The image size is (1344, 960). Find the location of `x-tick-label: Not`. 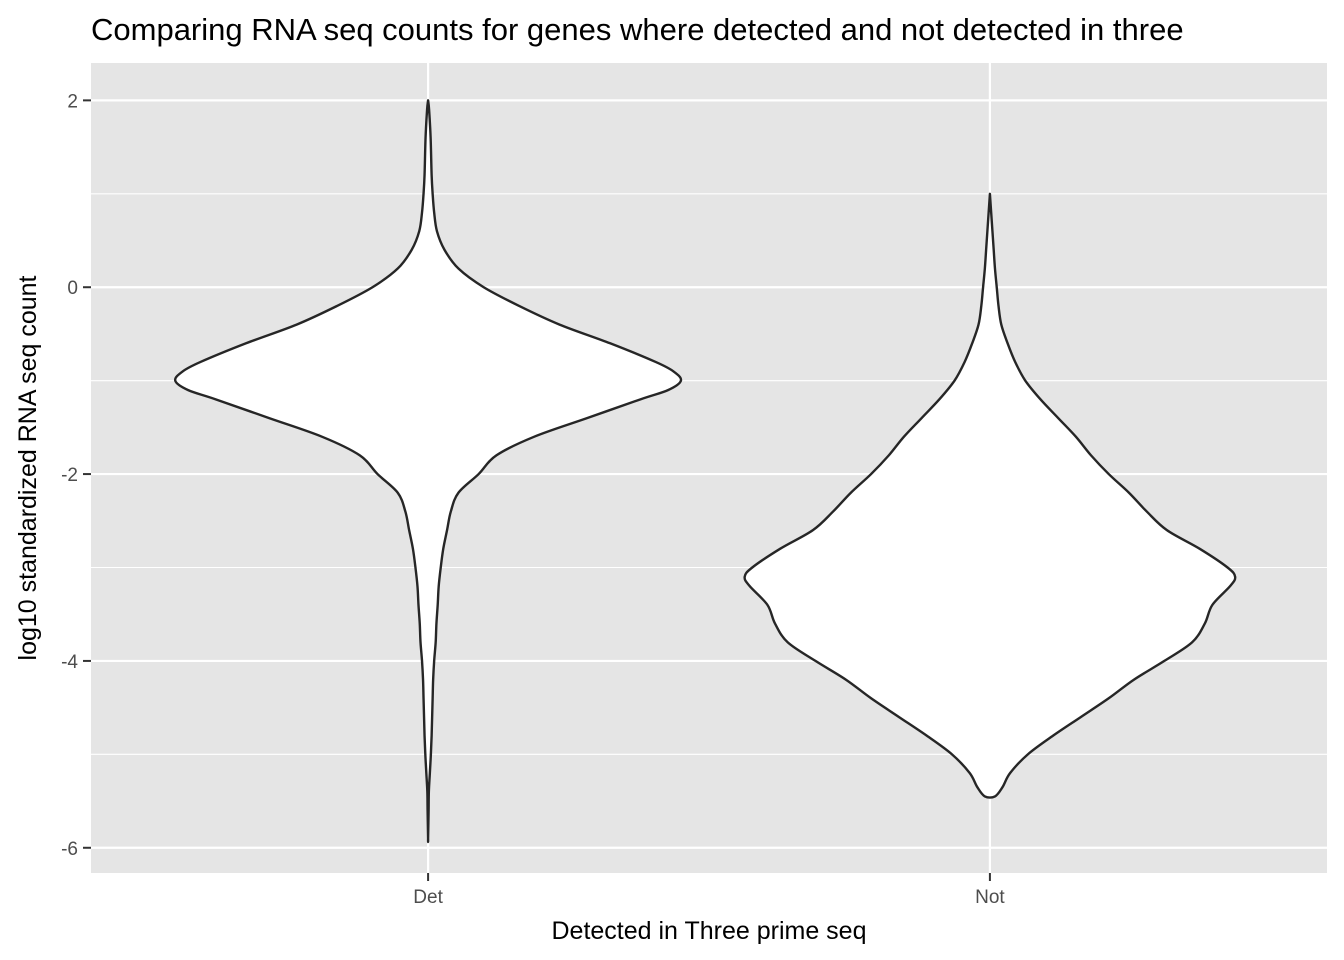

x-tick-label: Not is located at coordinates (990, 897).